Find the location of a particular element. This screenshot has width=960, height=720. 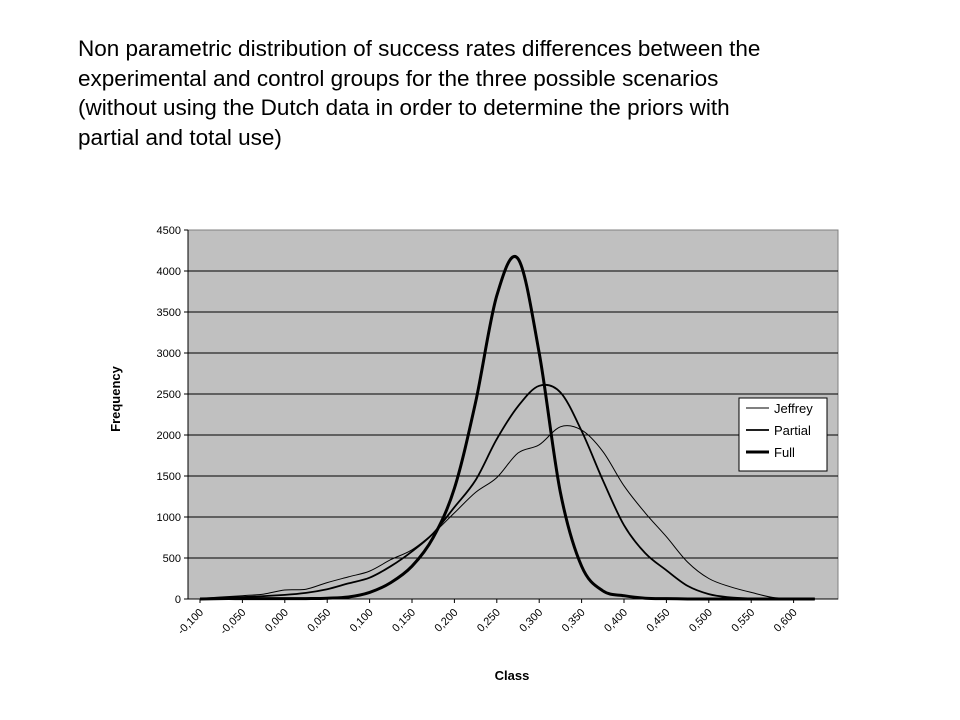

y-tick-label: 2000 is located at coordinates (169, 436).